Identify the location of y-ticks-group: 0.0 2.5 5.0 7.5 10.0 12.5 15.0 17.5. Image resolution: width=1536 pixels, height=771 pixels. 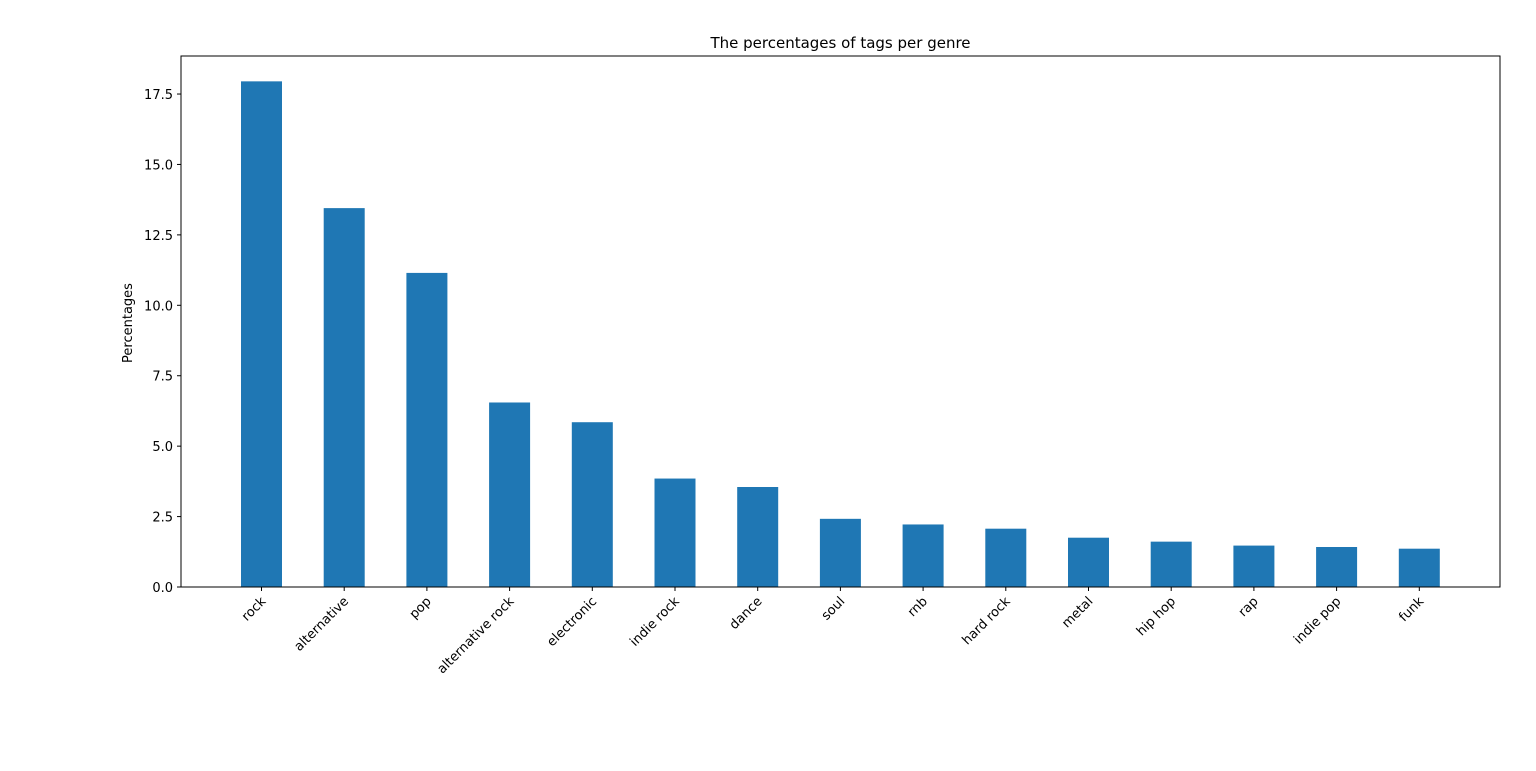
(162, 342).